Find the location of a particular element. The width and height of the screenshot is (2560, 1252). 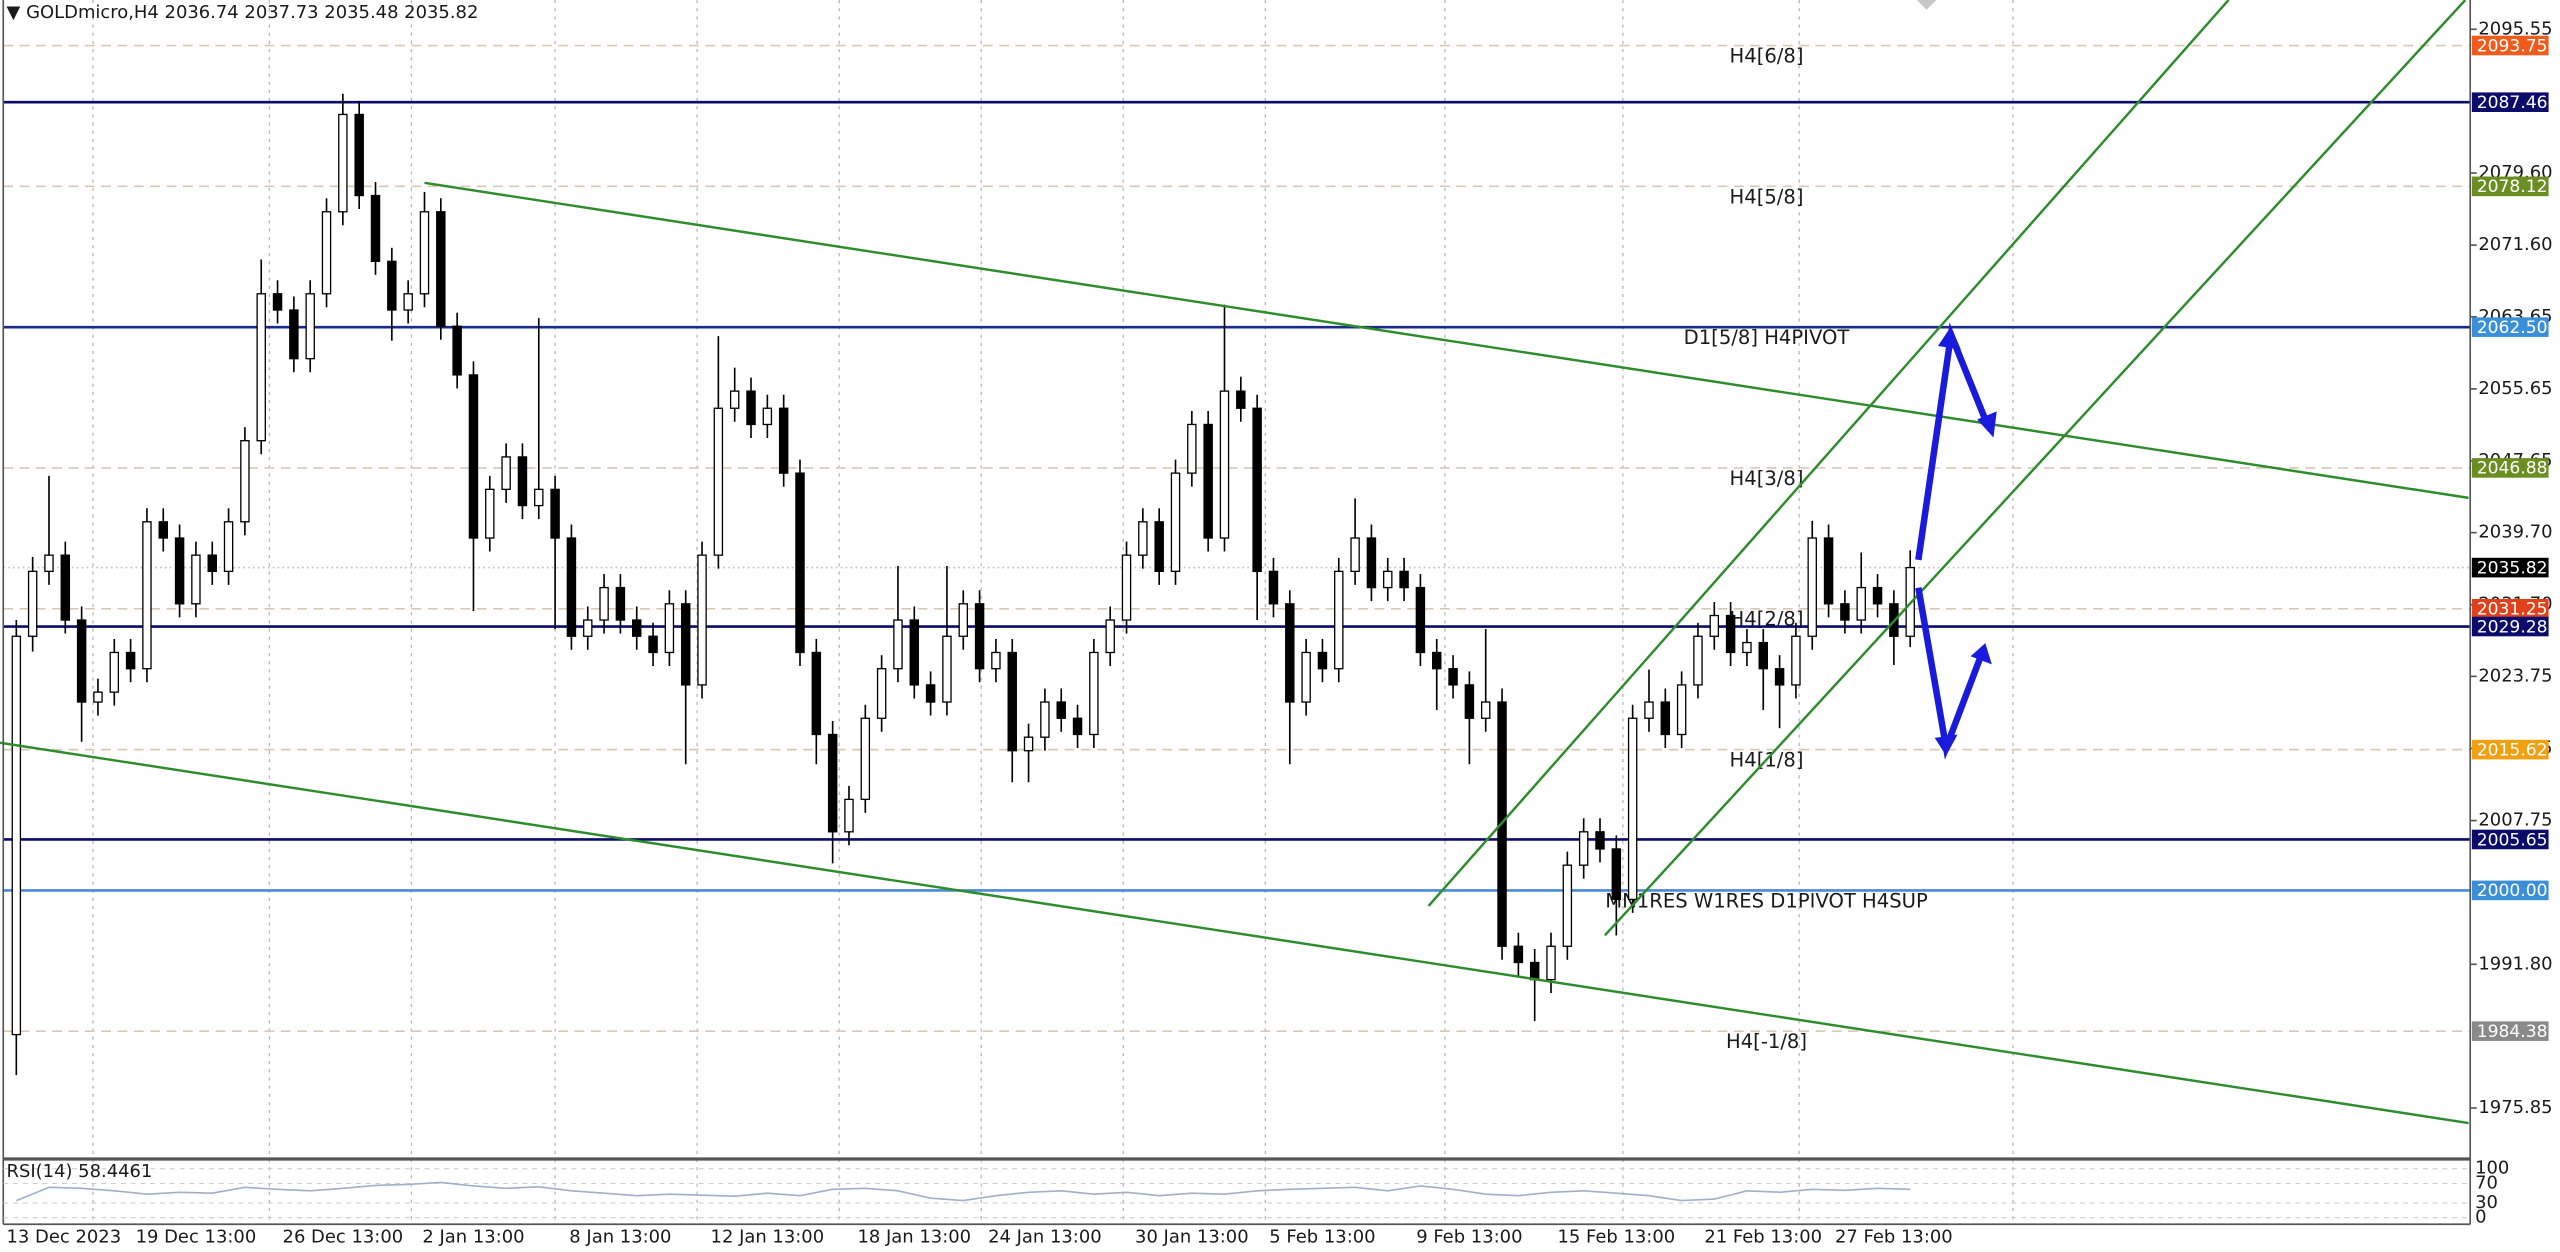

y-tick-label: 2071.60 is located at coordinates (2515, 244).